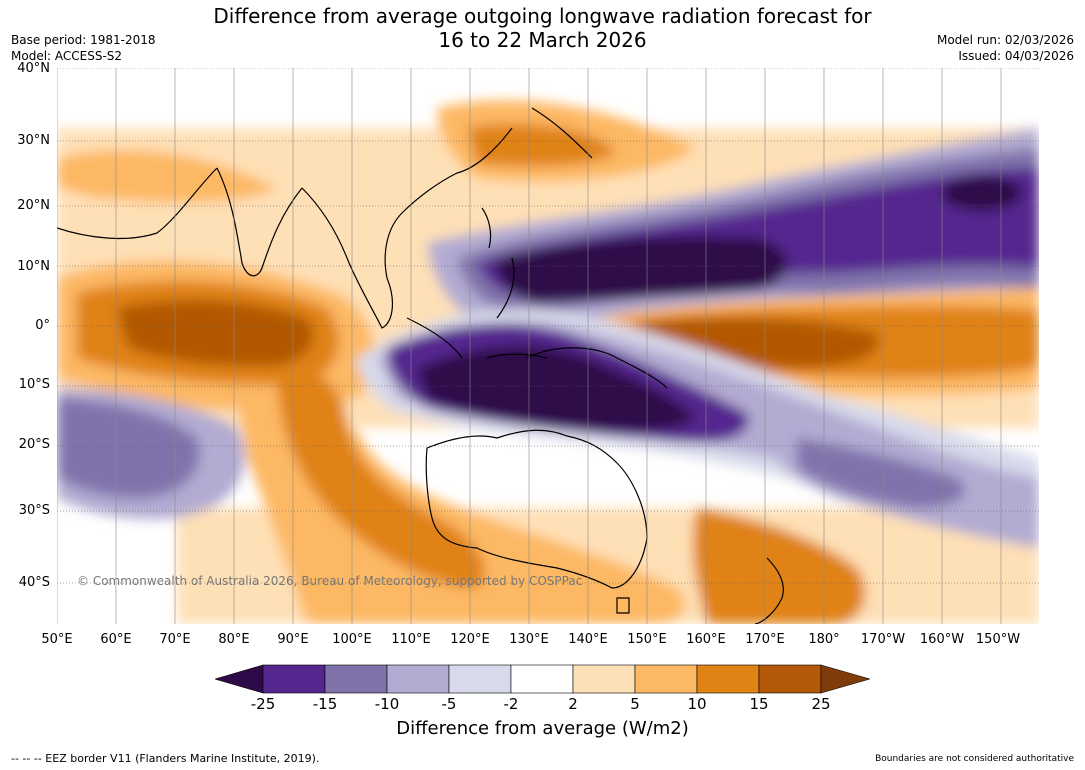  What do you see at coordinates (34, 444) in the screenshot?
I see `lat-label-20s: 20°S` at bounding box center [34, 444].